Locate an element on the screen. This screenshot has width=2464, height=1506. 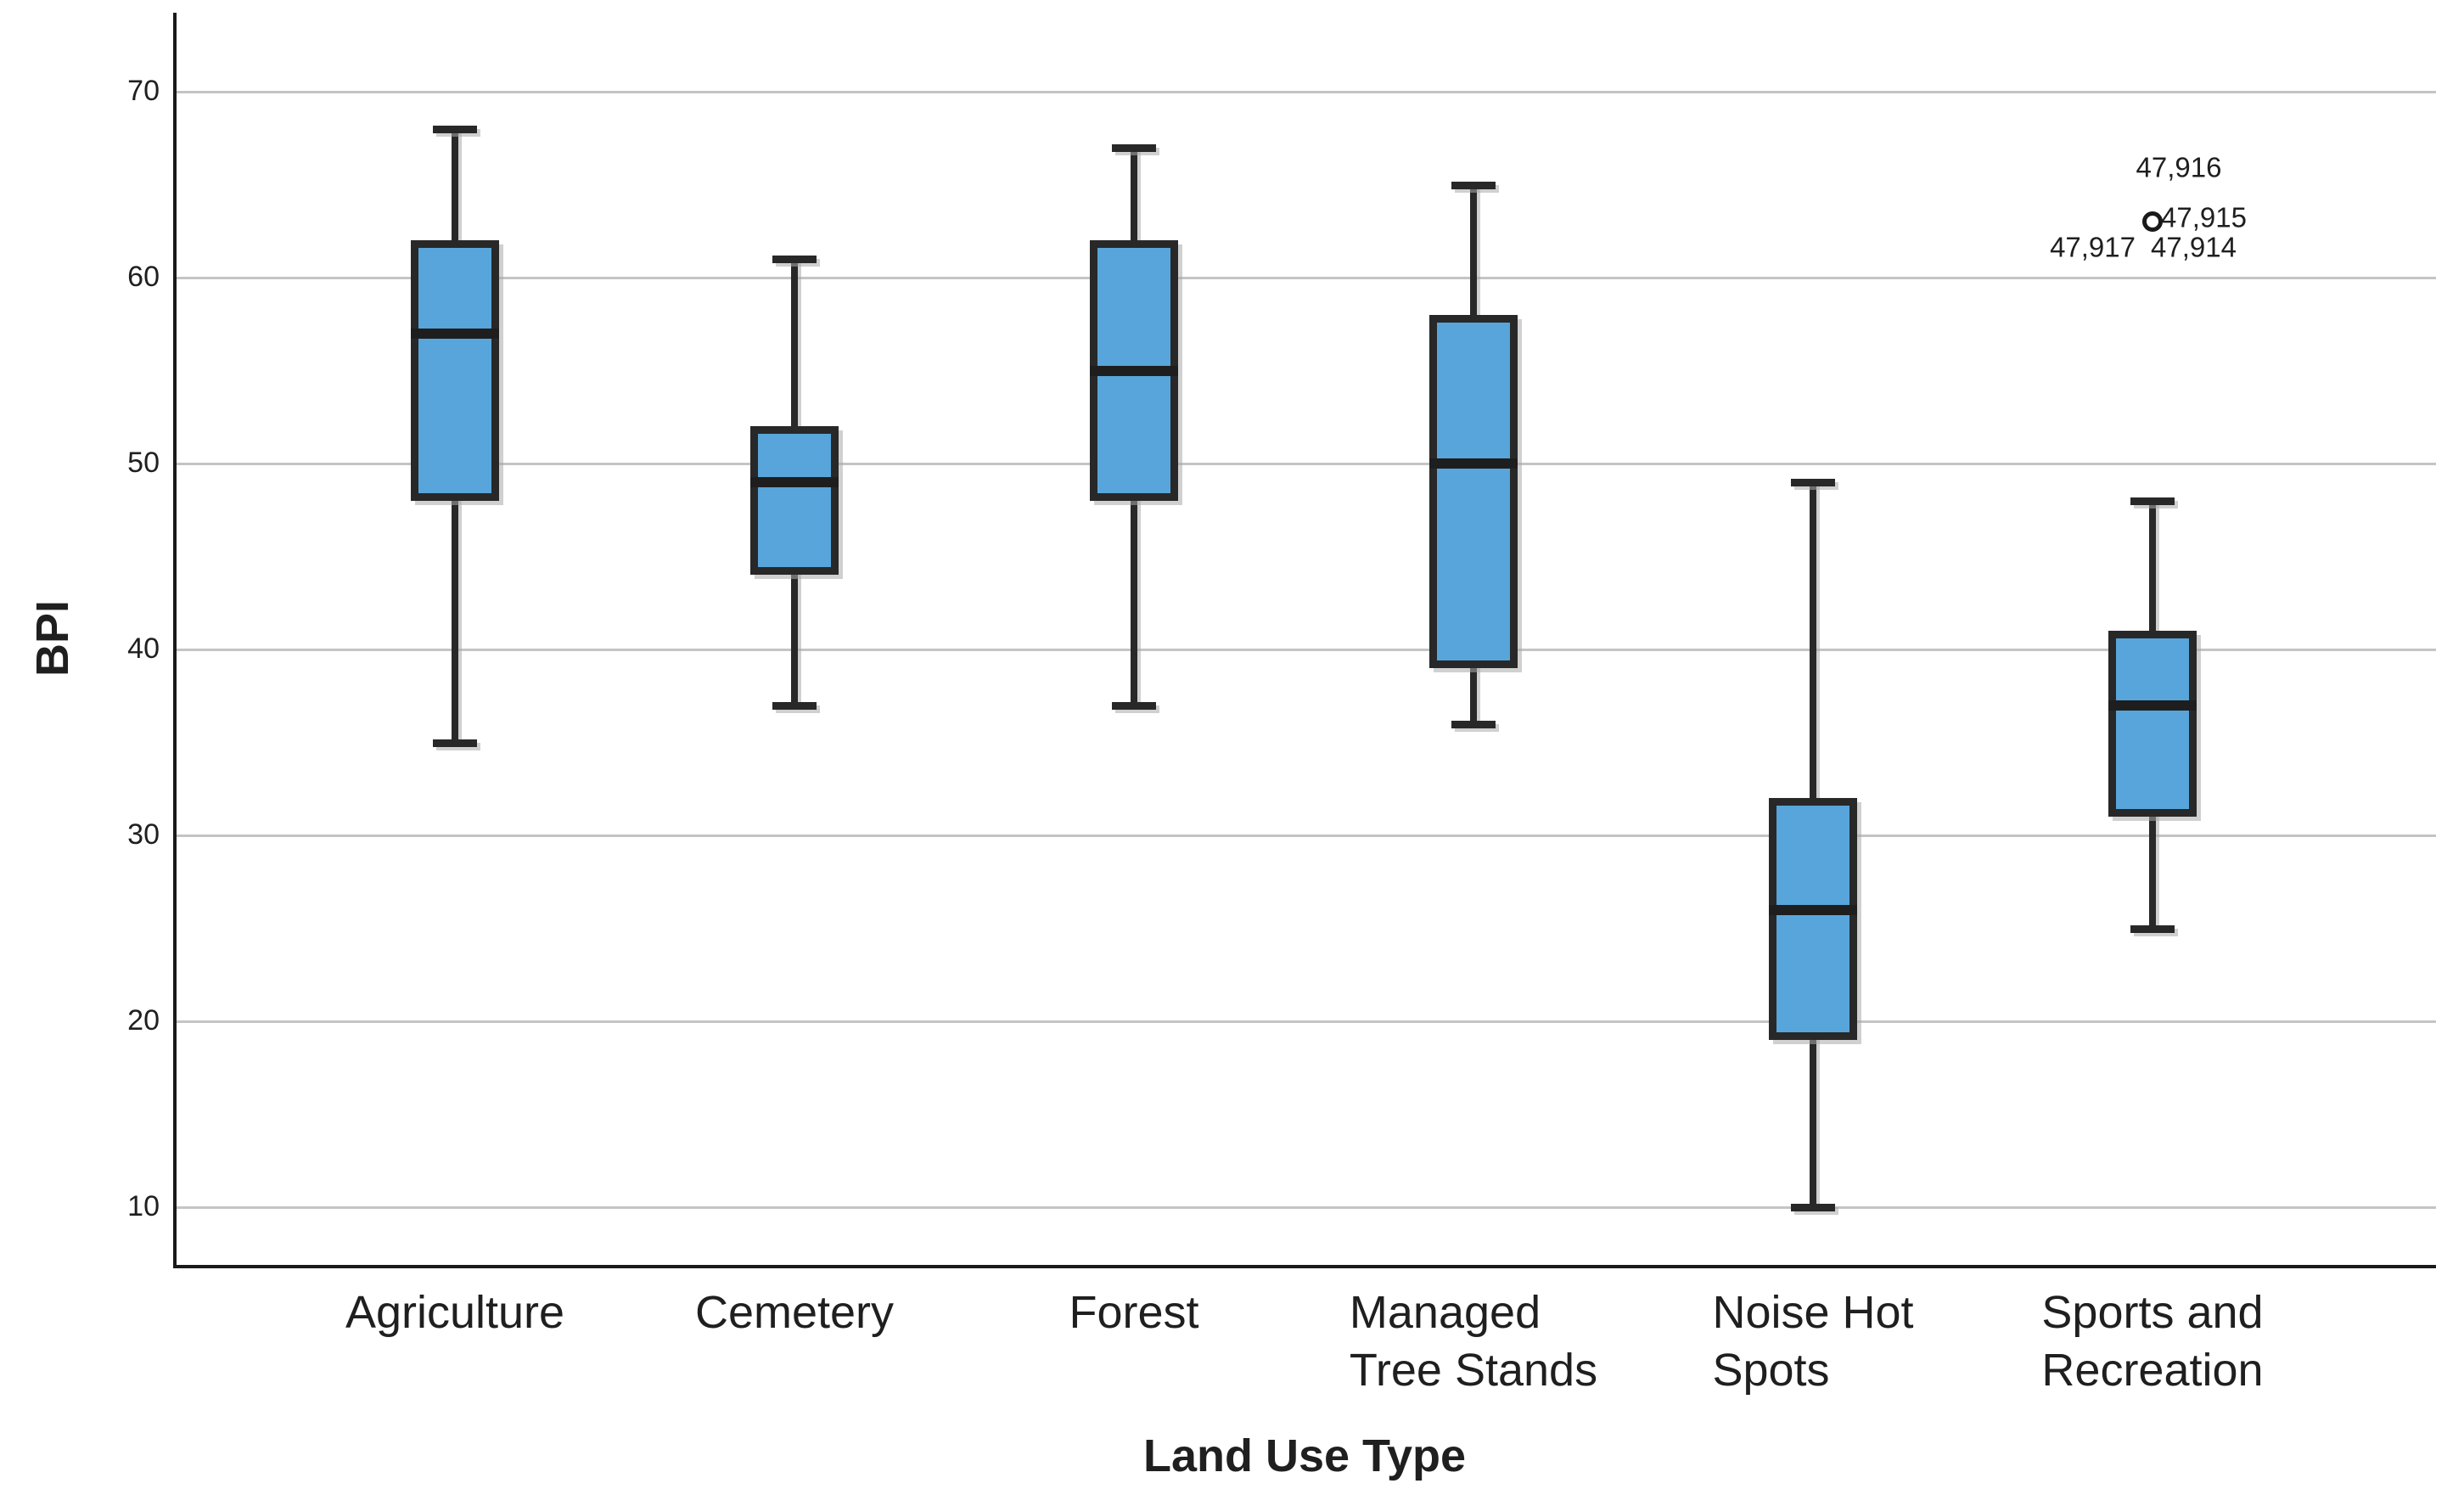
x-category-label-agriculture: Agriculture is located at coordinates (455, 1312).